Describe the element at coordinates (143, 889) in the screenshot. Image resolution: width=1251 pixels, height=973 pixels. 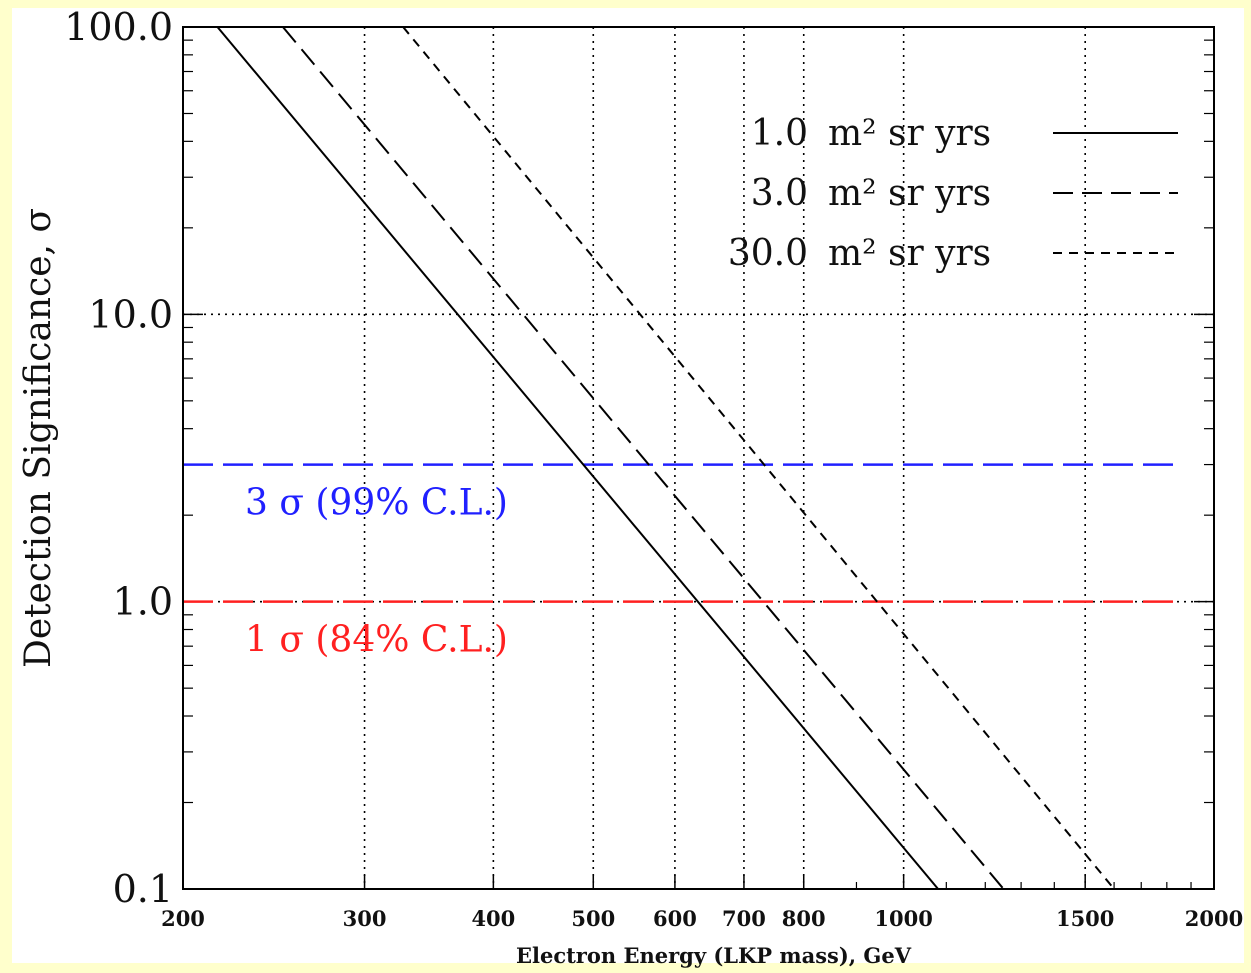
I see `y-tick-label: 0.1` at that location.